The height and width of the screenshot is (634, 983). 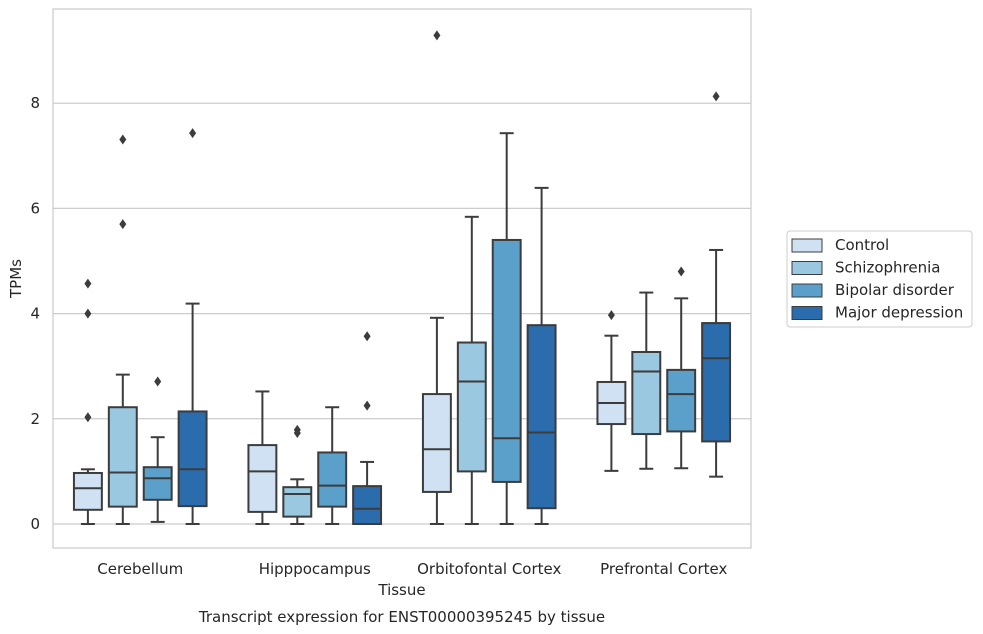 I want to click on legend-label: Major depression, so click(x=899, y=313).